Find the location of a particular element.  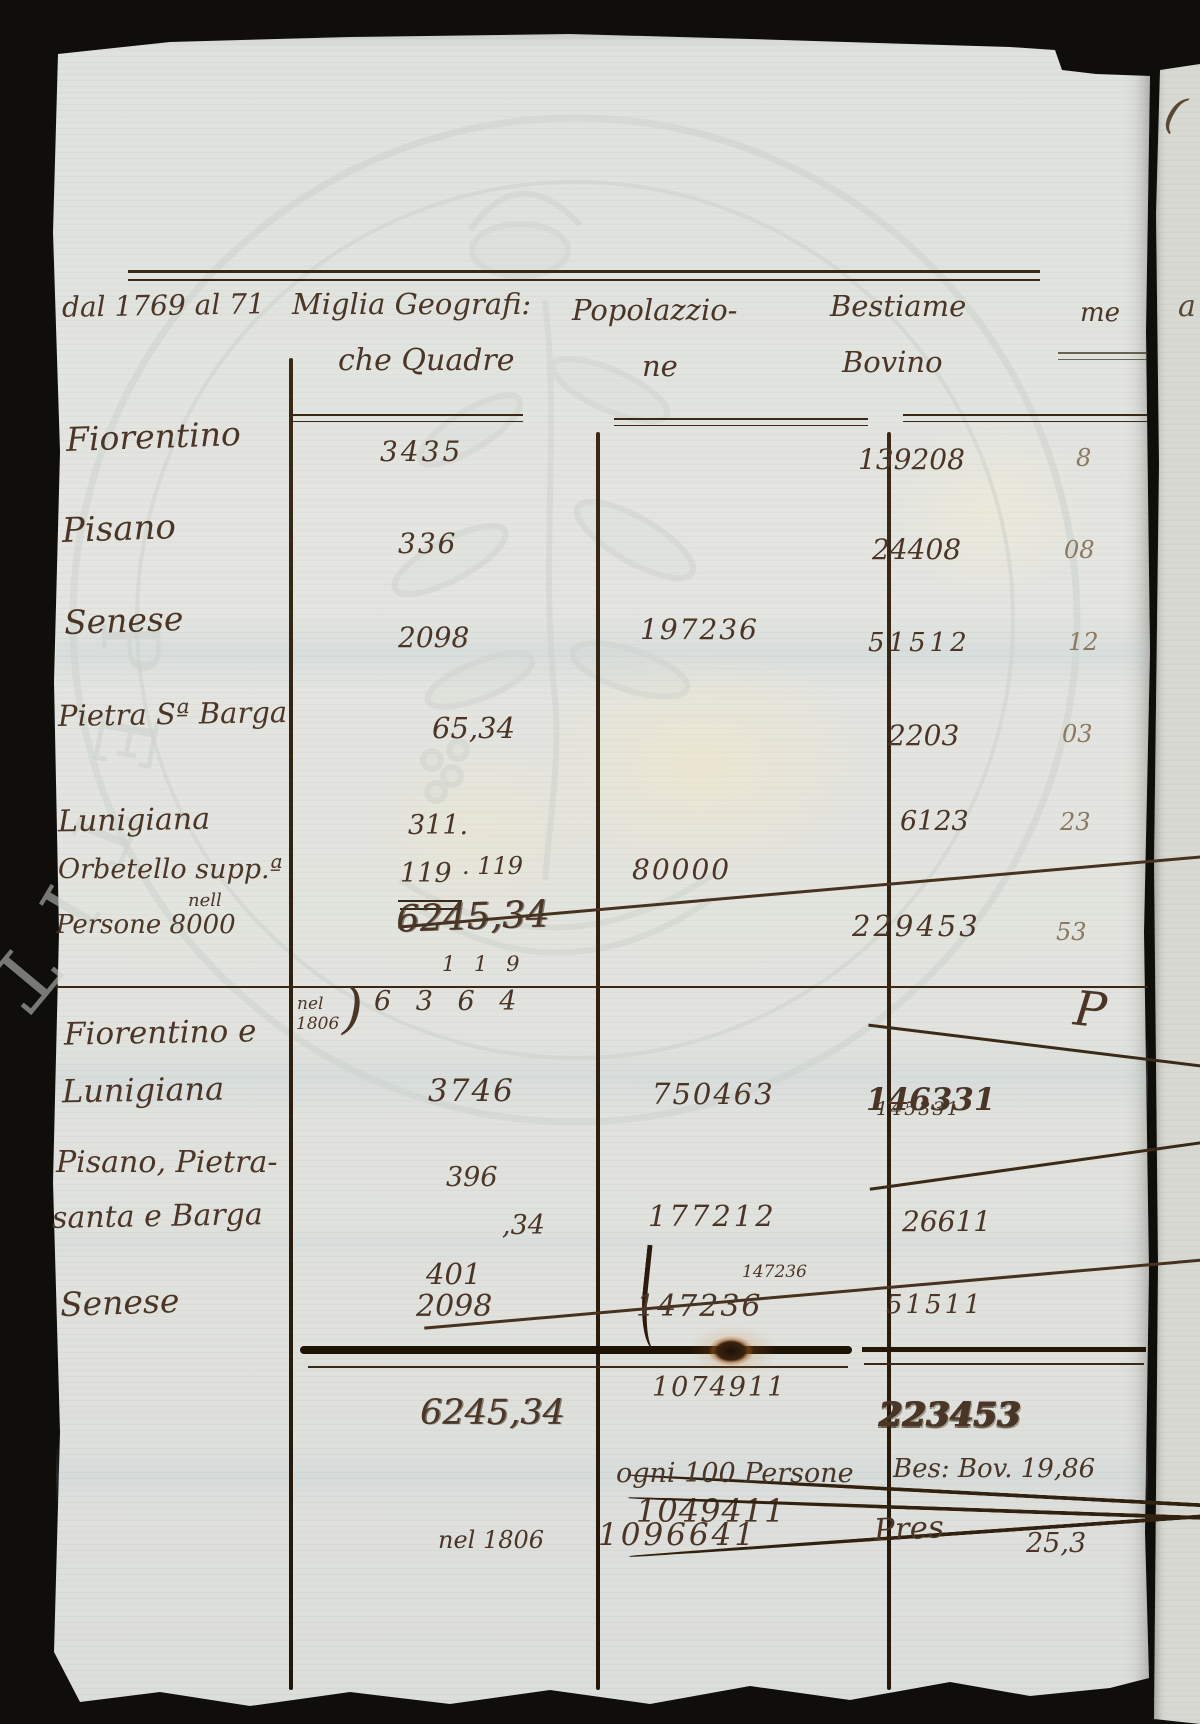

row-orbetello-miglia-struck: 119 is located at coordinates (800, 873).